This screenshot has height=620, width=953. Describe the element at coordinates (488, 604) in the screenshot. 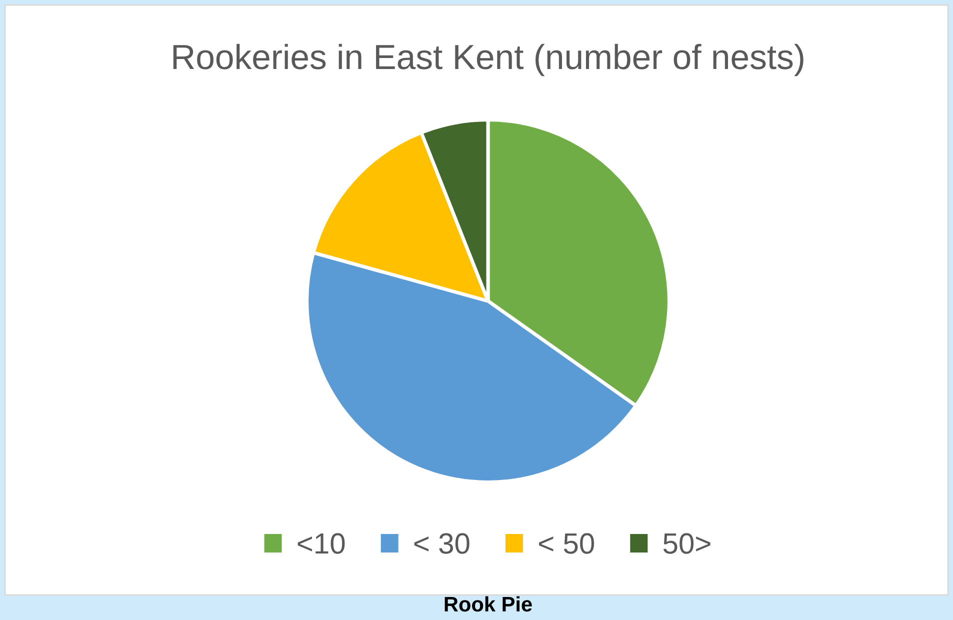

I see `text: Rook Pie` at that location.